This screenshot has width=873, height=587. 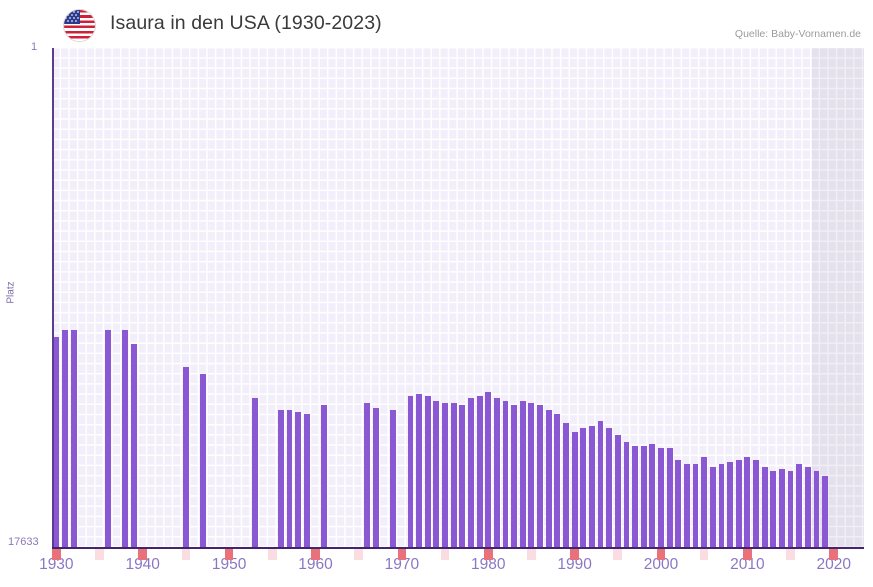 I want to click on y-axis-title: Platz, so click(x=11, y=292).